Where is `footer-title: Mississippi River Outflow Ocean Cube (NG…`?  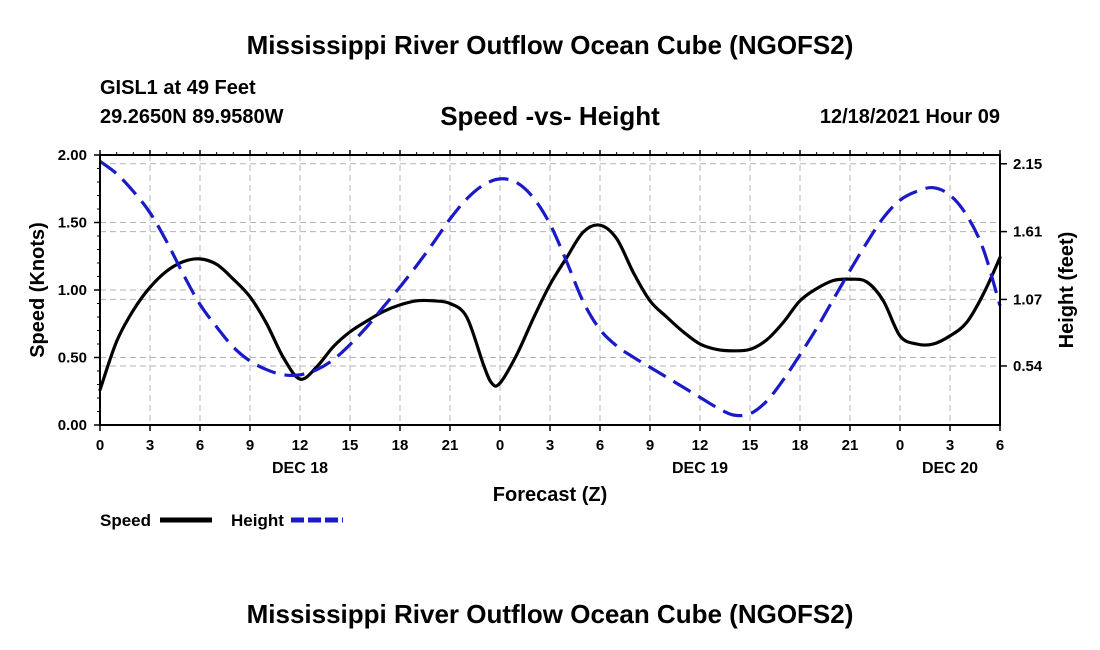
footer-title: Mississippi River Outflow Ocean Cube (NG… is located at coordinates (550, 614).